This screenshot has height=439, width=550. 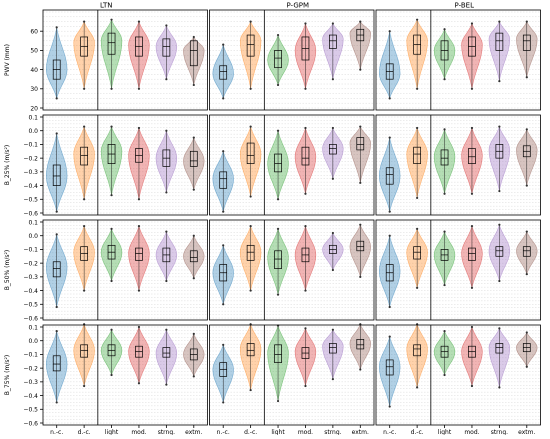 I want to click on y-tick-label: 50, so click(x=34, y=51).